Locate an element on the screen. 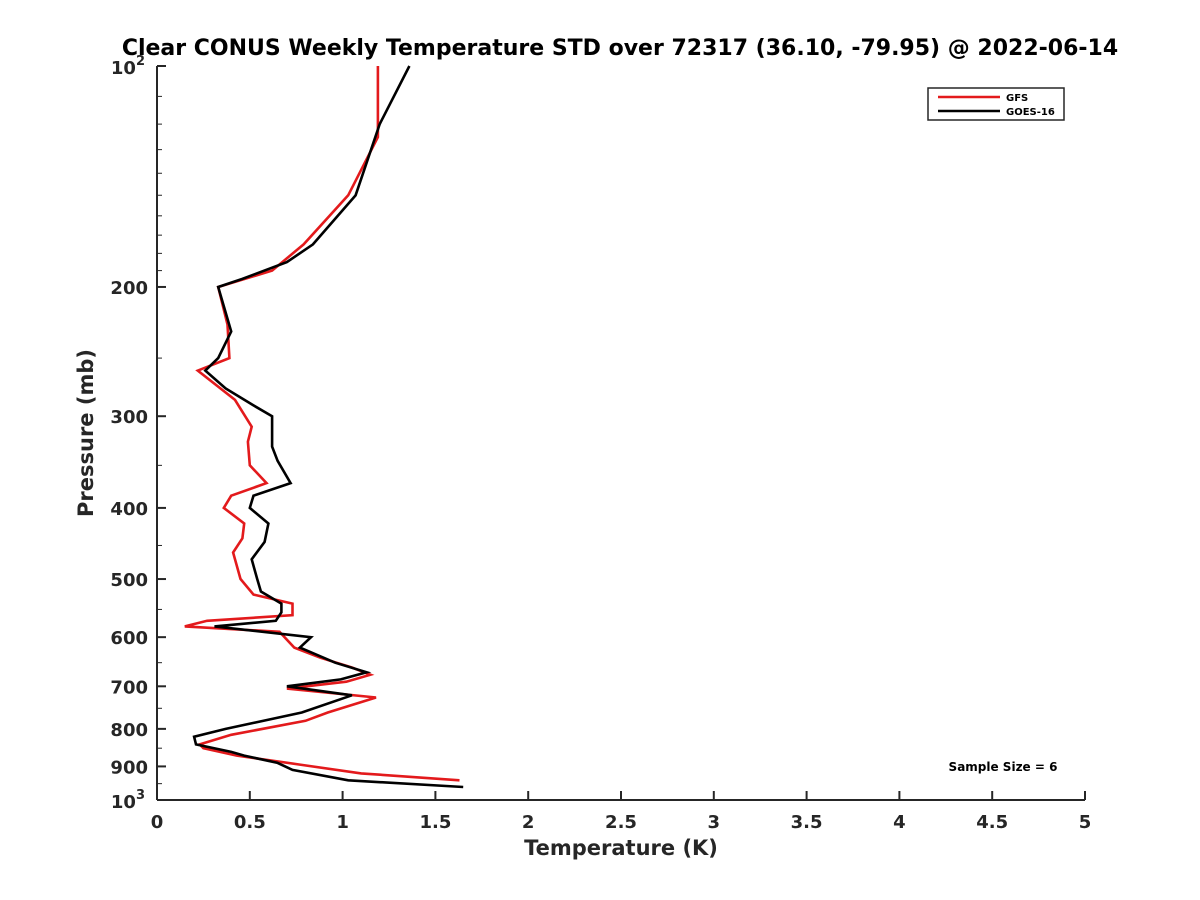  legend-label: GFS is located at coordinates (1017, 98).